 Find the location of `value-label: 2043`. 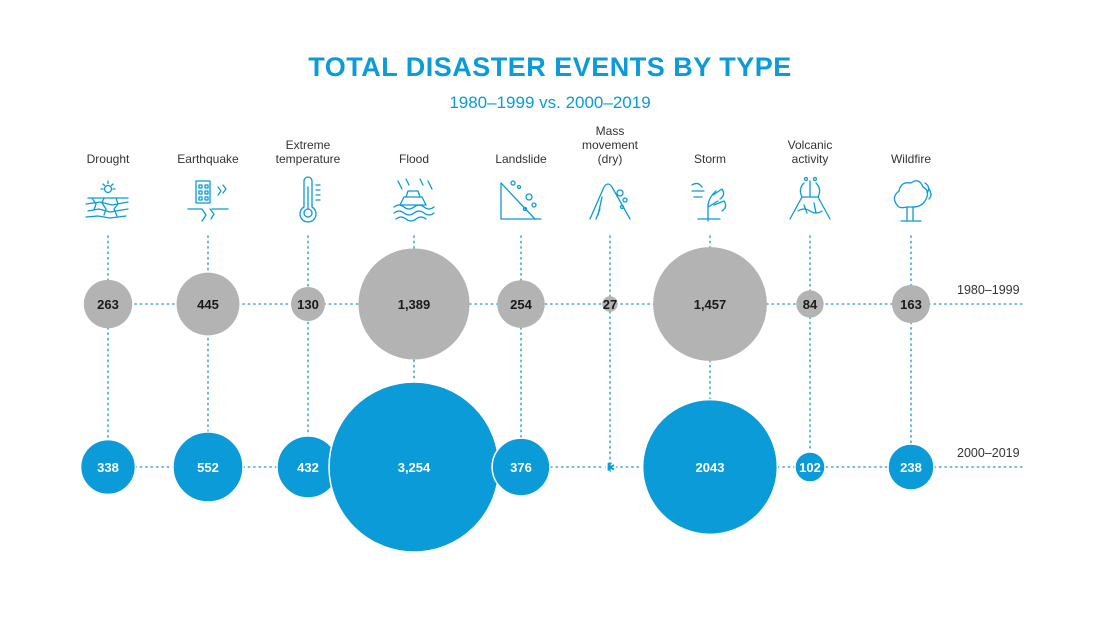

value-label: 2043 is located at coordinates (710, 467).